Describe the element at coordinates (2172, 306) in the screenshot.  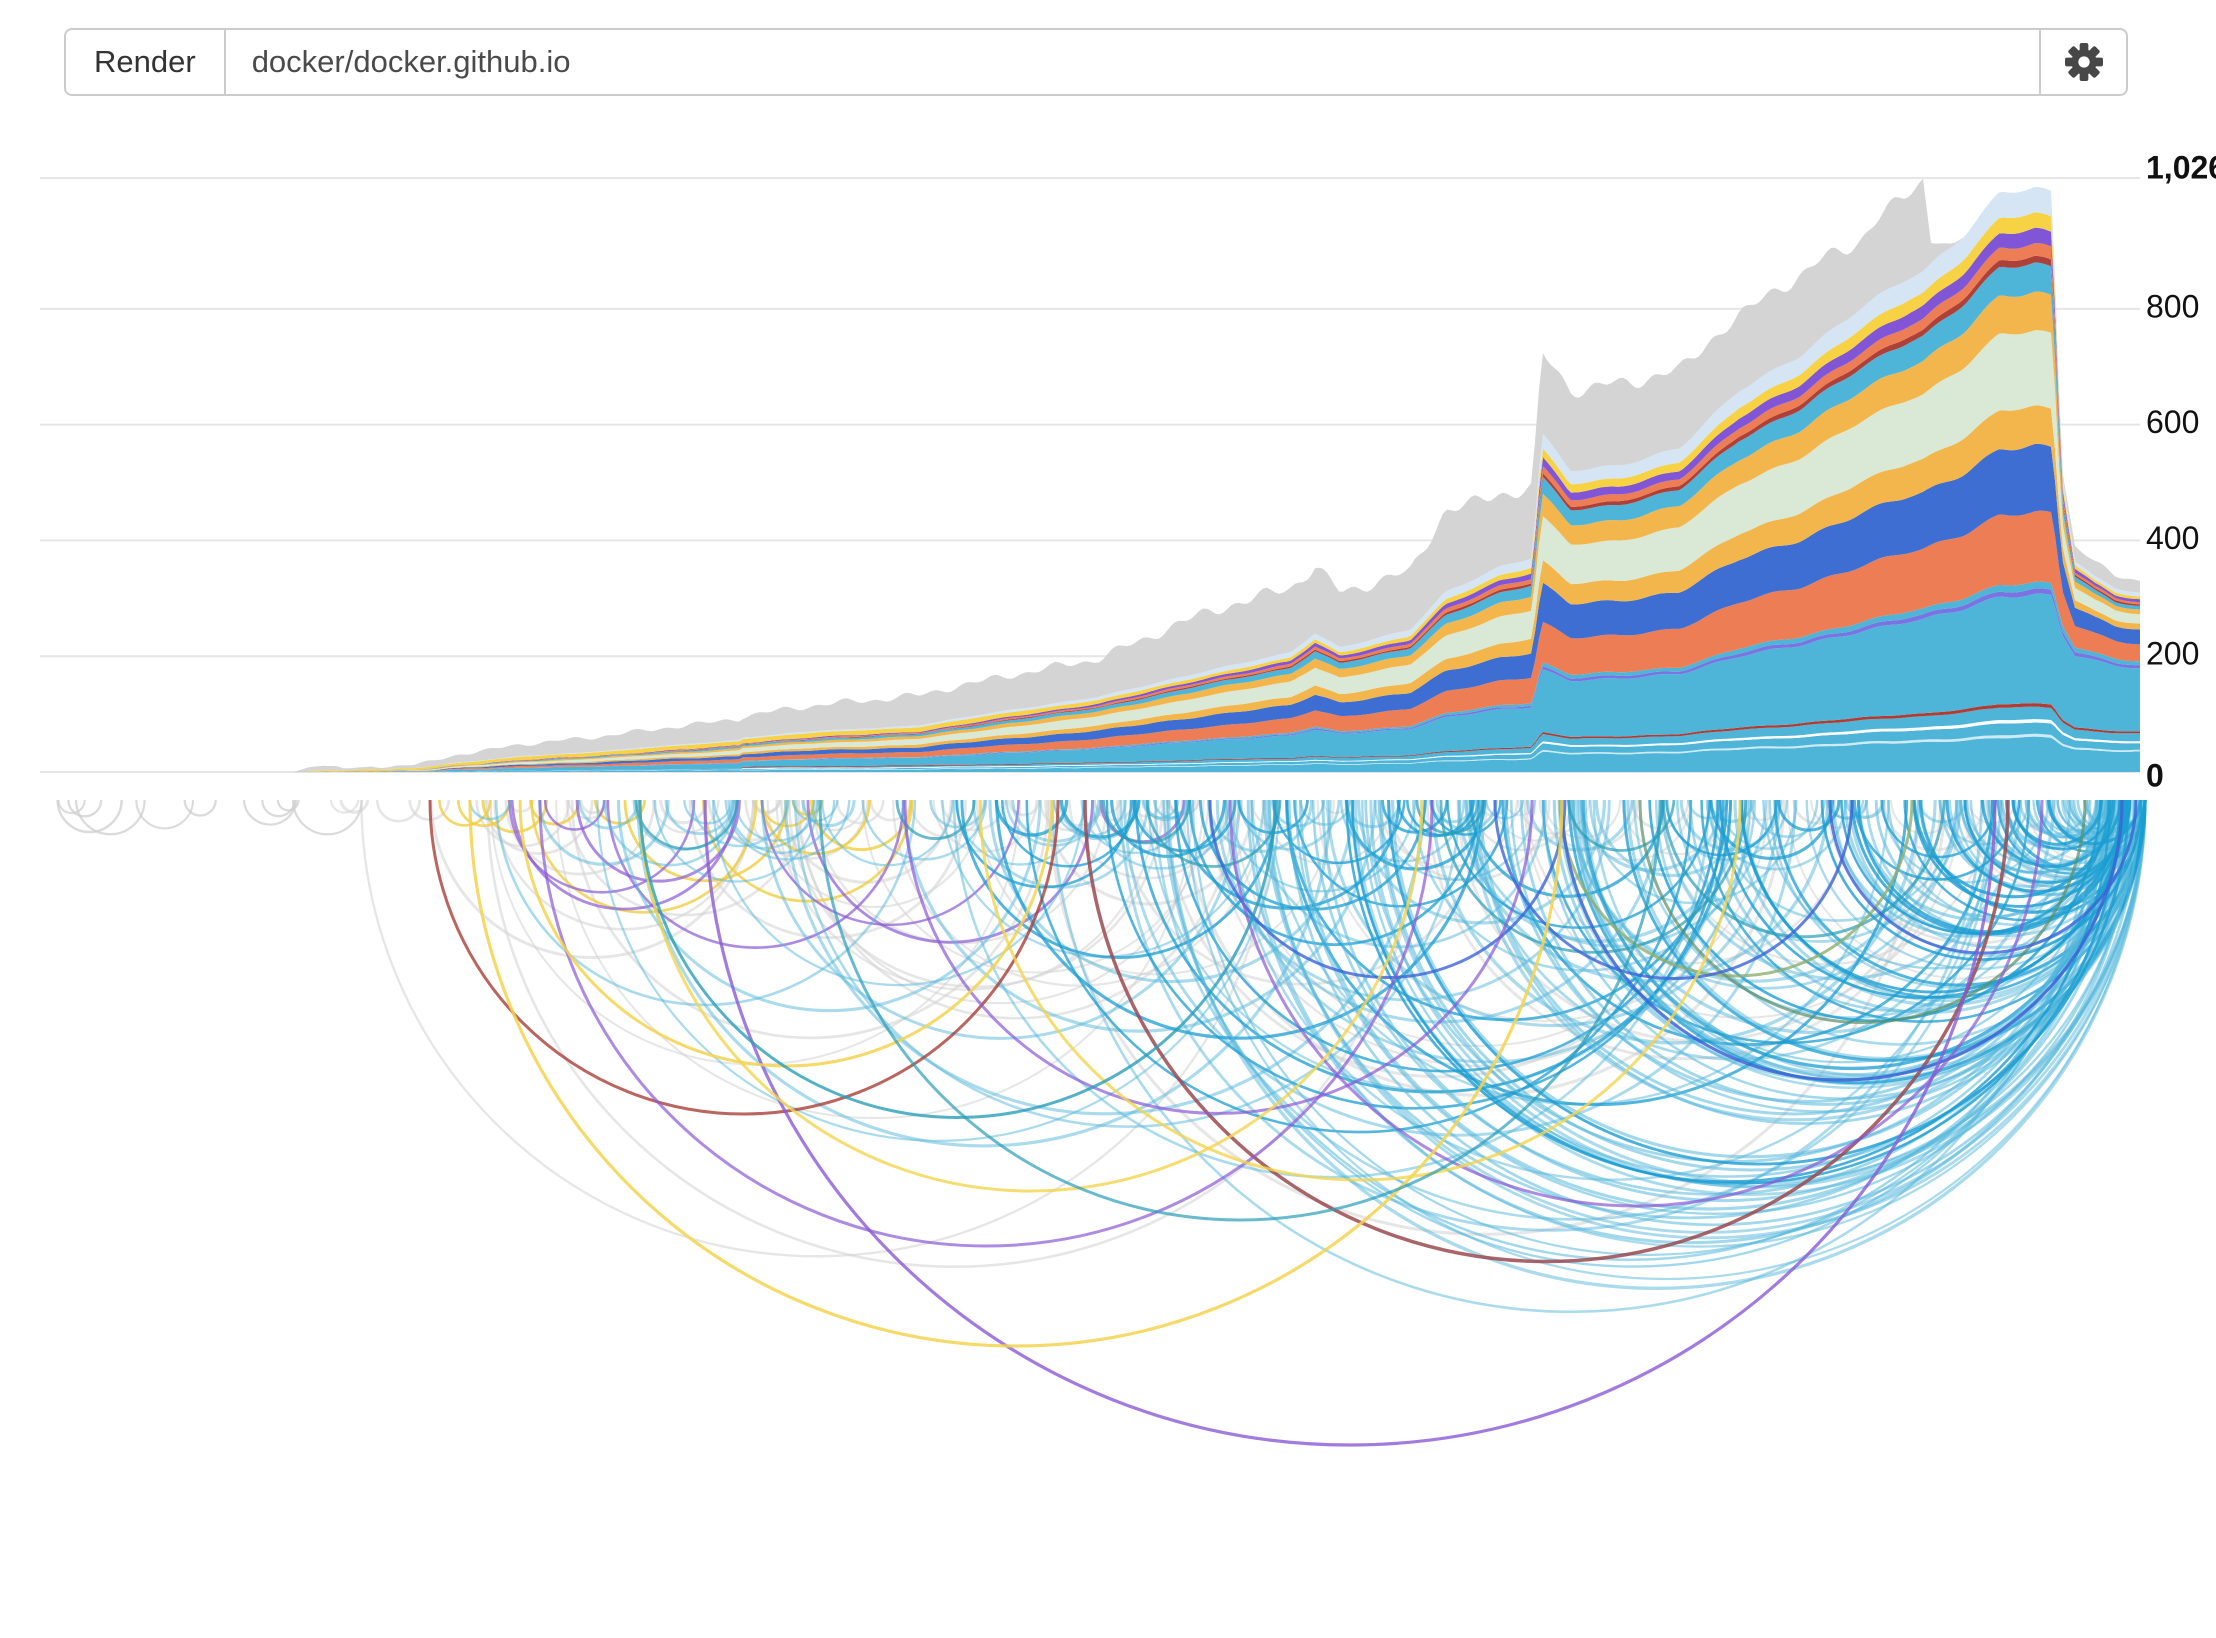
I see `axis-tick-label: 800` at that location.